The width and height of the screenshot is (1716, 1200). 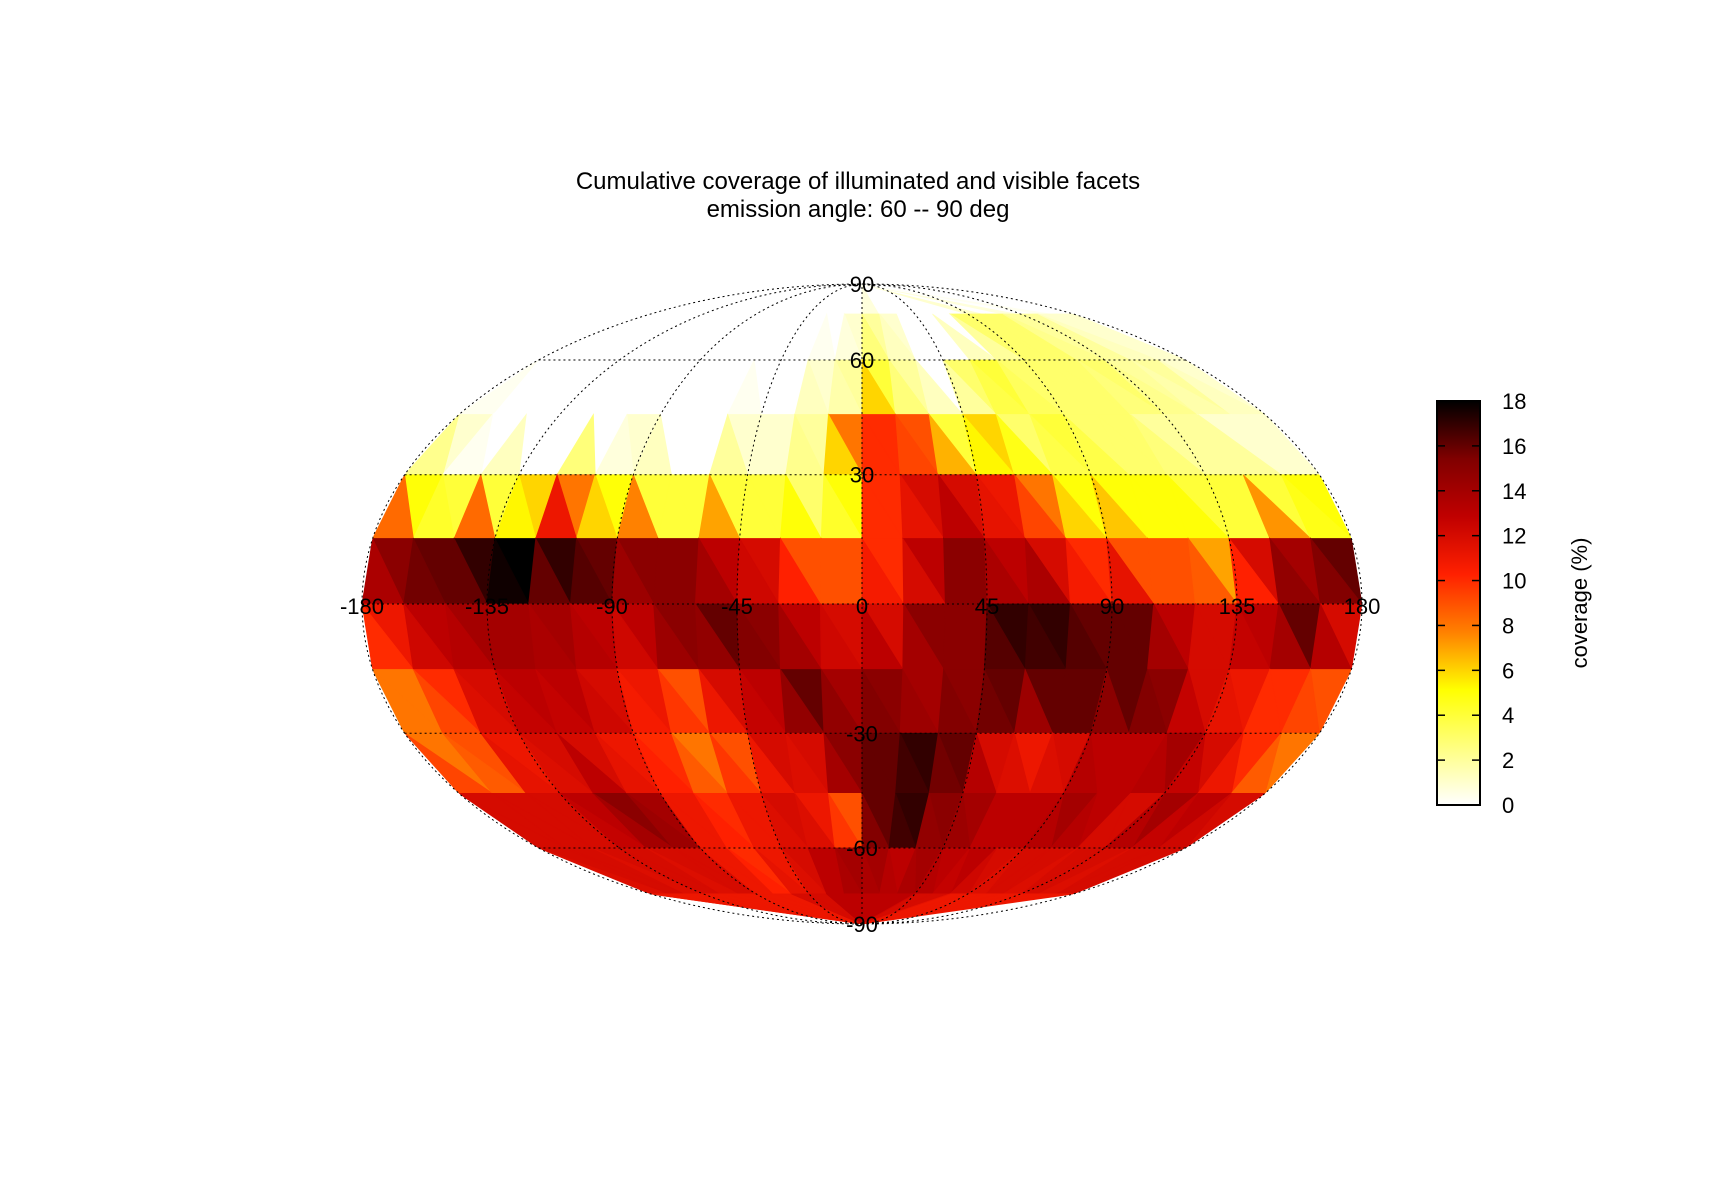 What do you see at coordinates (1237, 606) in the screenshot?
I see `lon-tick-label: 135` at bounding box center [1237, 606].